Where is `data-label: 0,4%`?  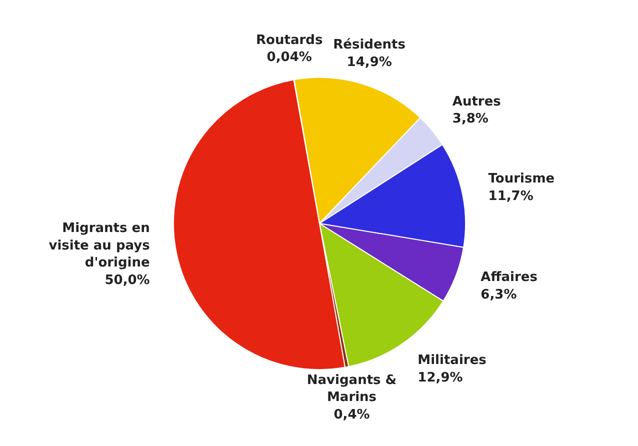
data-label: 0,4% is located at coordinates (352, 414).